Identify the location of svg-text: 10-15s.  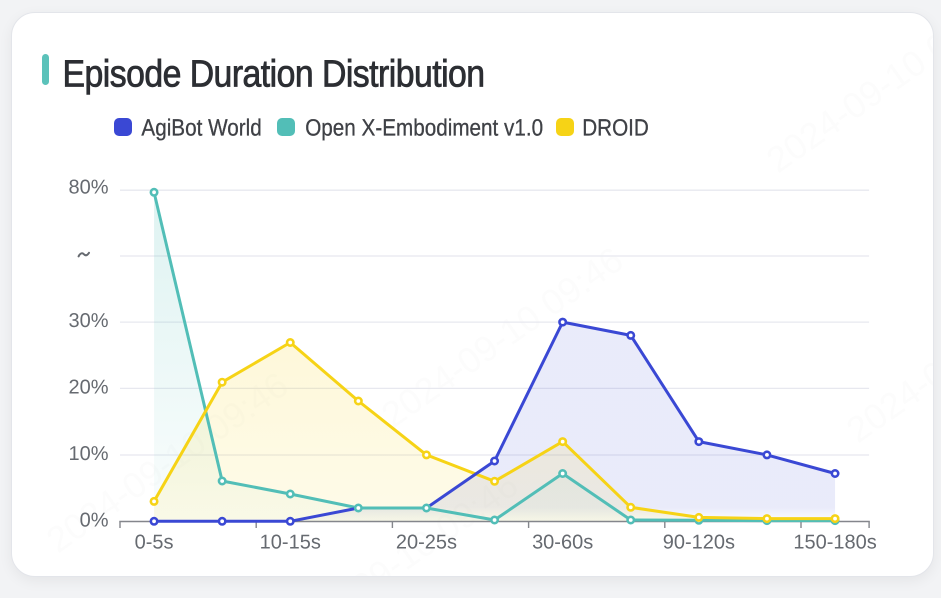
(290, 543).